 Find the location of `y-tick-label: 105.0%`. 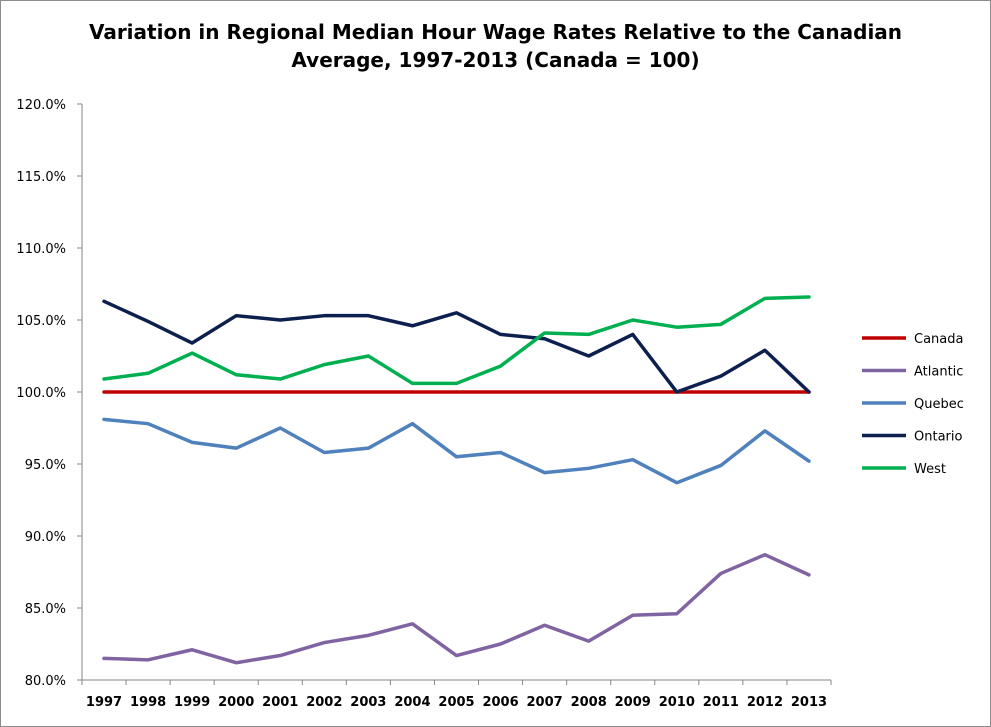

y-tick-label: 105.0% is located at coordinates (41, 321).